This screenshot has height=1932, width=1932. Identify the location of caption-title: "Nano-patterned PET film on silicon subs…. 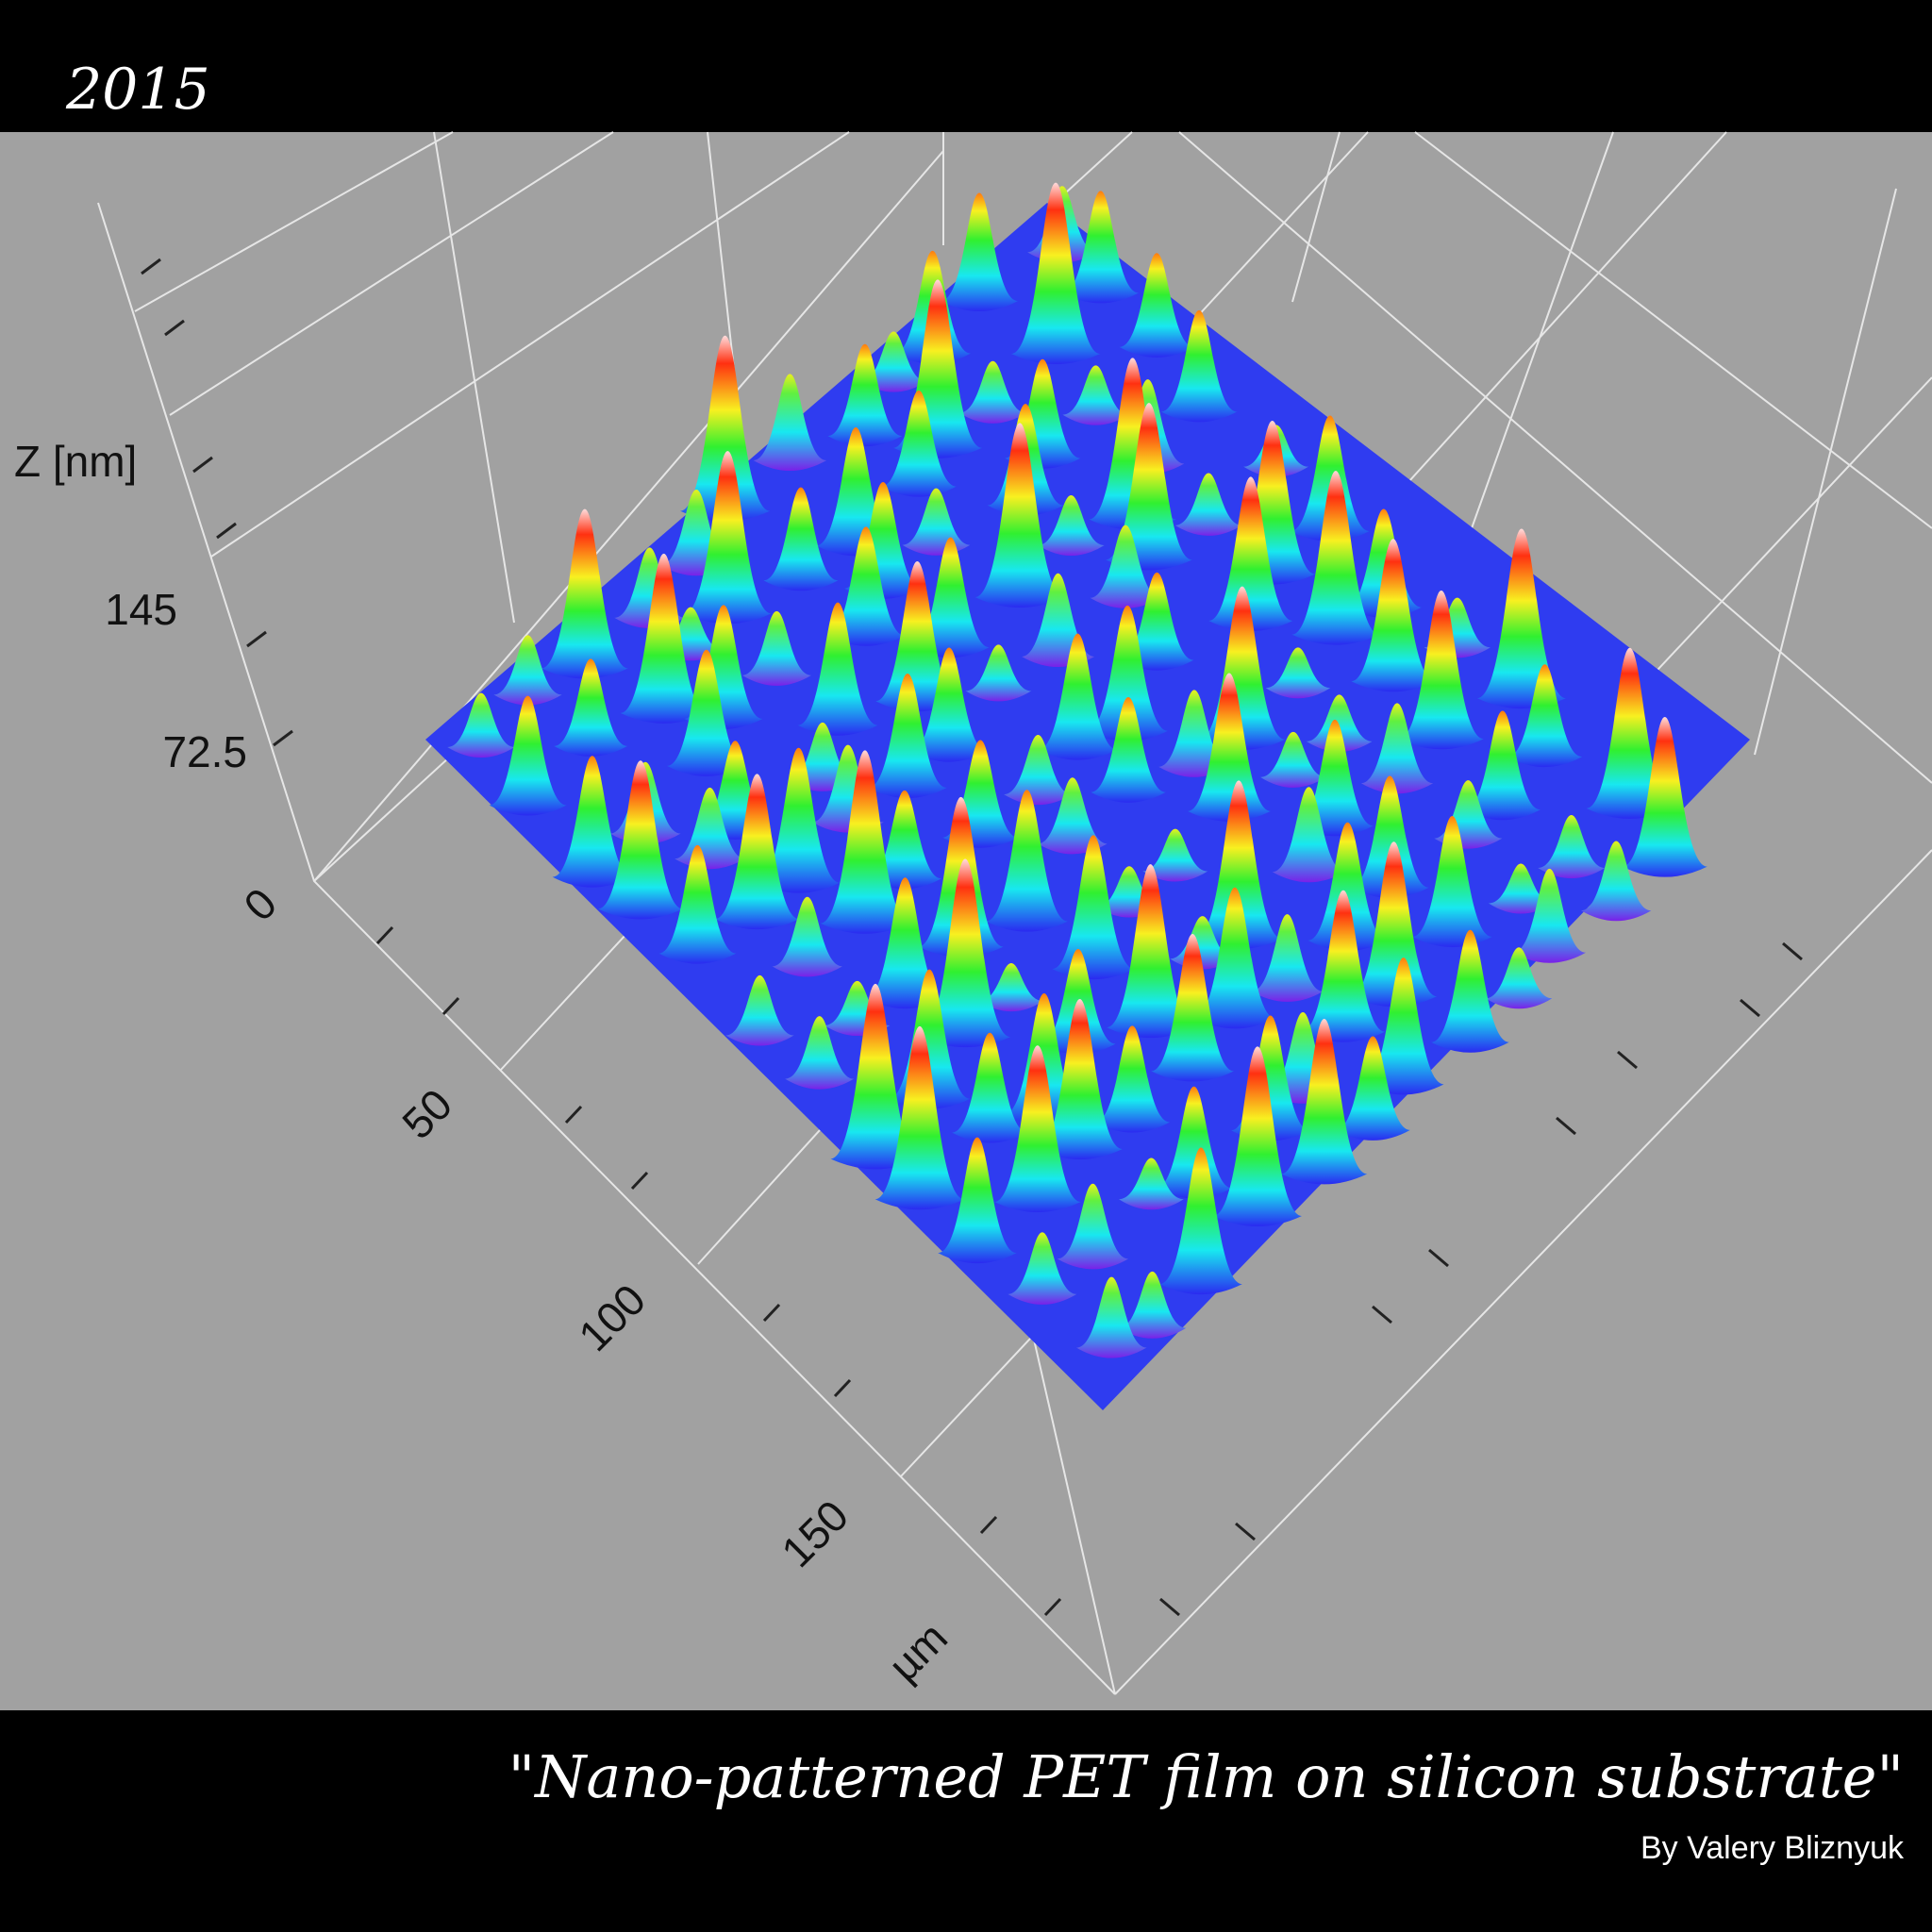
(1206, 1777).